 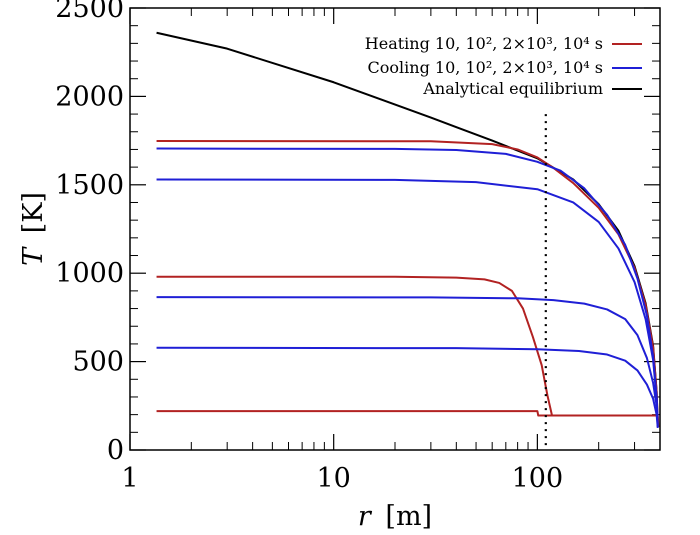 What do you see at coordinates (512, 88) in the screenshot?
I see `legend-label-equilibrium: Analytical equilibrium` at bounding box center [512, 88].